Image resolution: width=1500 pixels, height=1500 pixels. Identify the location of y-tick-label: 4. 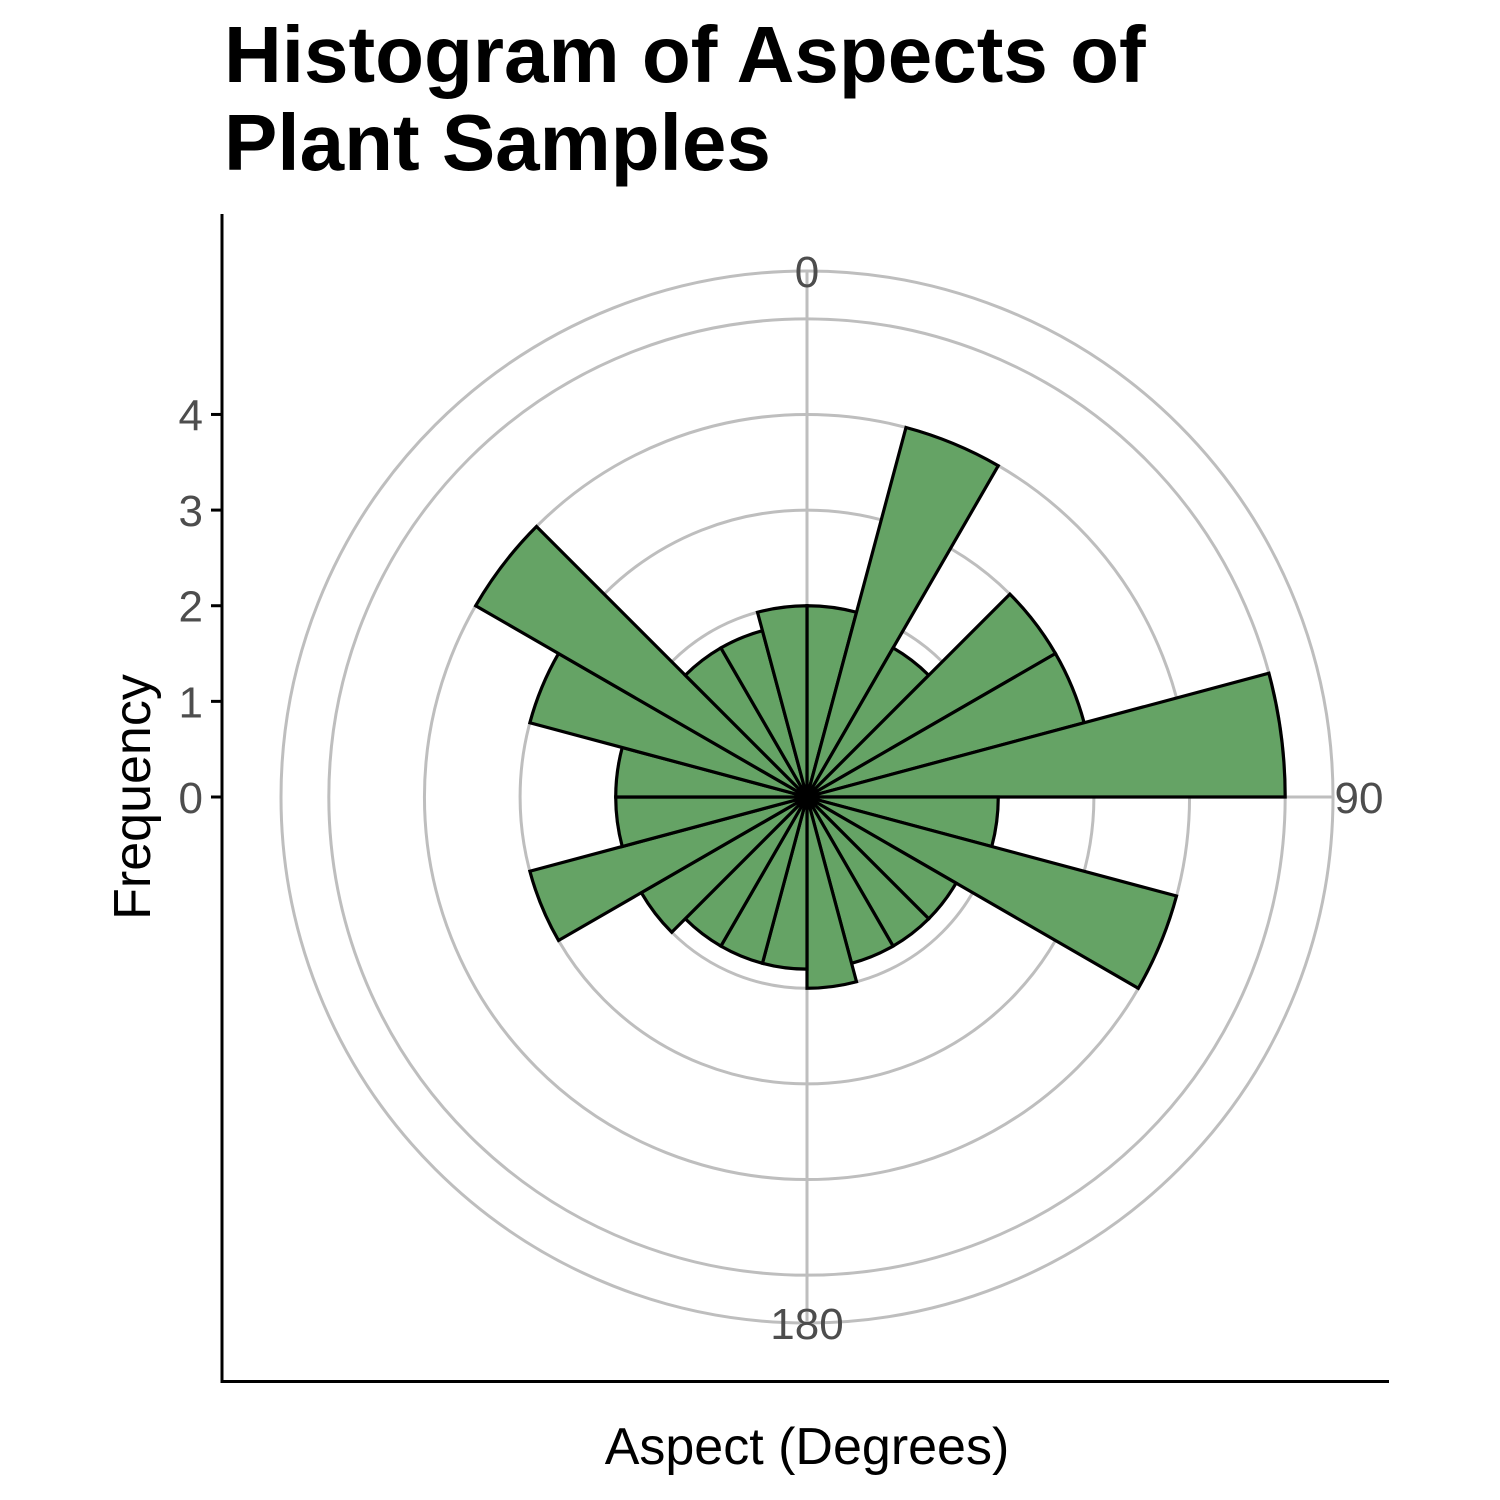
(191, 415).